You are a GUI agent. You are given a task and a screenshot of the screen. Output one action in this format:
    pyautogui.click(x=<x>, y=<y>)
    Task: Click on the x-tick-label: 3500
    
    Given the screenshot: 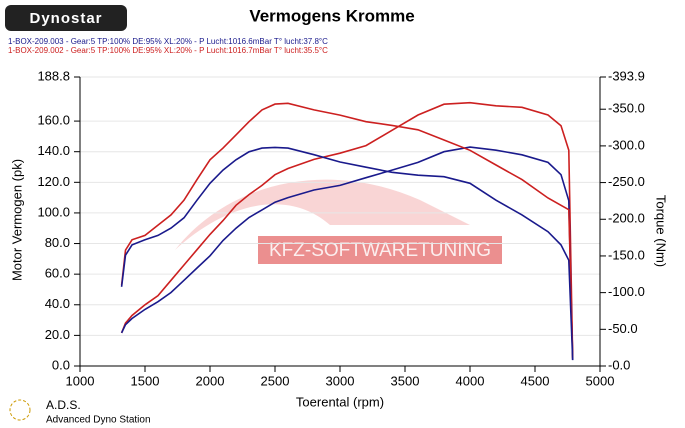 What is the action you would take?
    pyautogui.click(x=405, y=380)
    